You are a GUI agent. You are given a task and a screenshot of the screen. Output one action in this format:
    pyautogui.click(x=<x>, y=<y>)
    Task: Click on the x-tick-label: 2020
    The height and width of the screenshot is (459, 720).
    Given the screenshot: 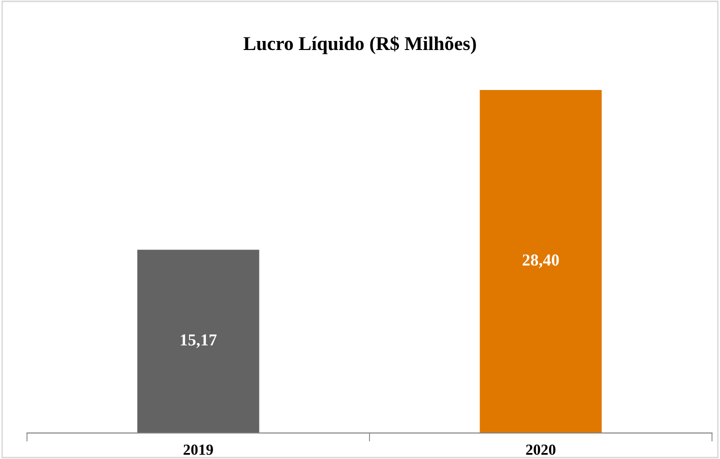 What is the action you would take?
    pyautogui.click(x=541, y=449)
    